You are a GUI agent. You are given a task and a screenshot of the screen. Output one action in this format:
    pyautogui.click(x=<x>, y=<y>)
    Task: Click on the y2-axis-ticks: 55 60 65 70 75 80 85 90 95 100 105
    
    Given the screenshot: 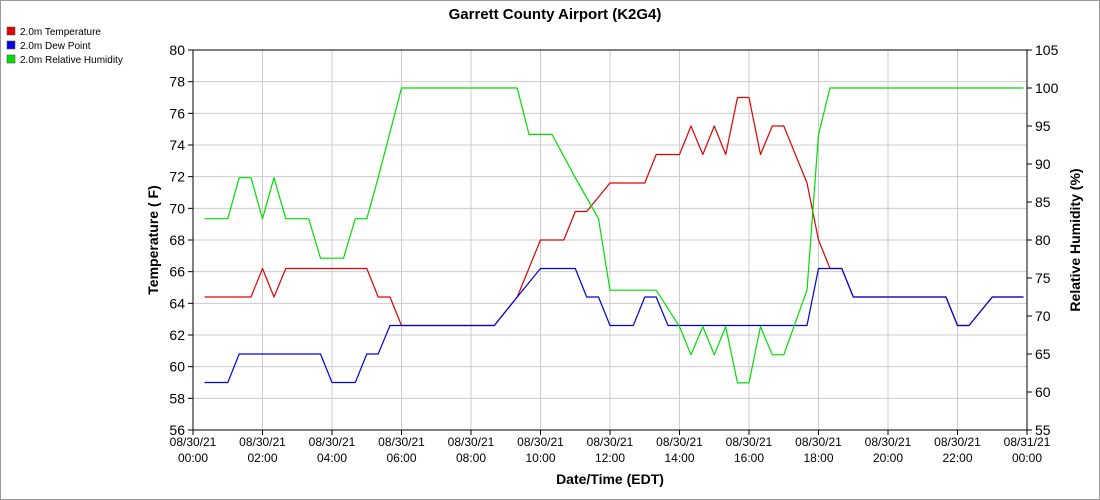 What is the action you would take?
    pyautogui.click(x=1043, y=240)
    